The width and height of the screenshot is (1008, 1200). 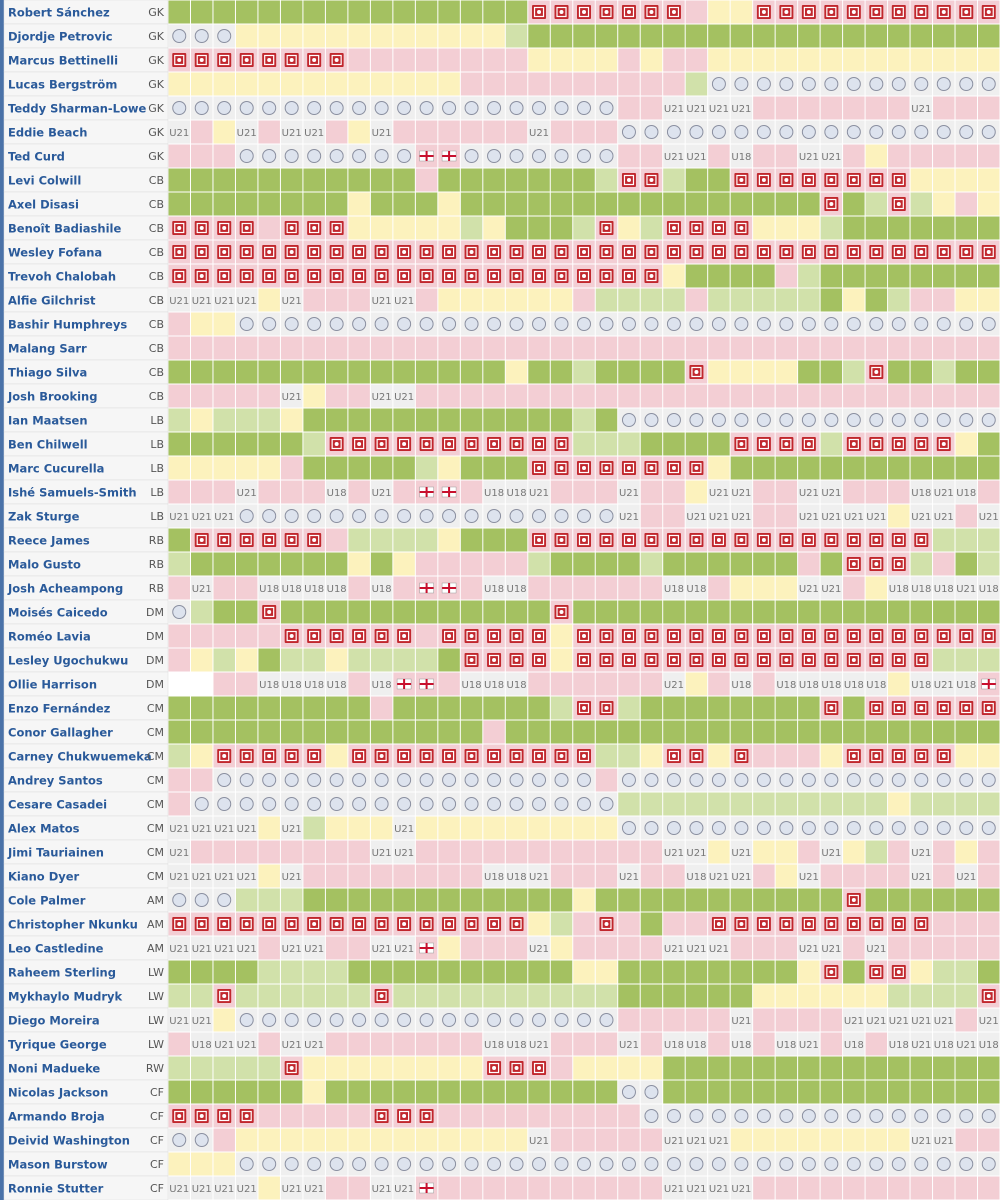 I want to click on player-name: Ian Maatsen, so click(x=48, y=421).